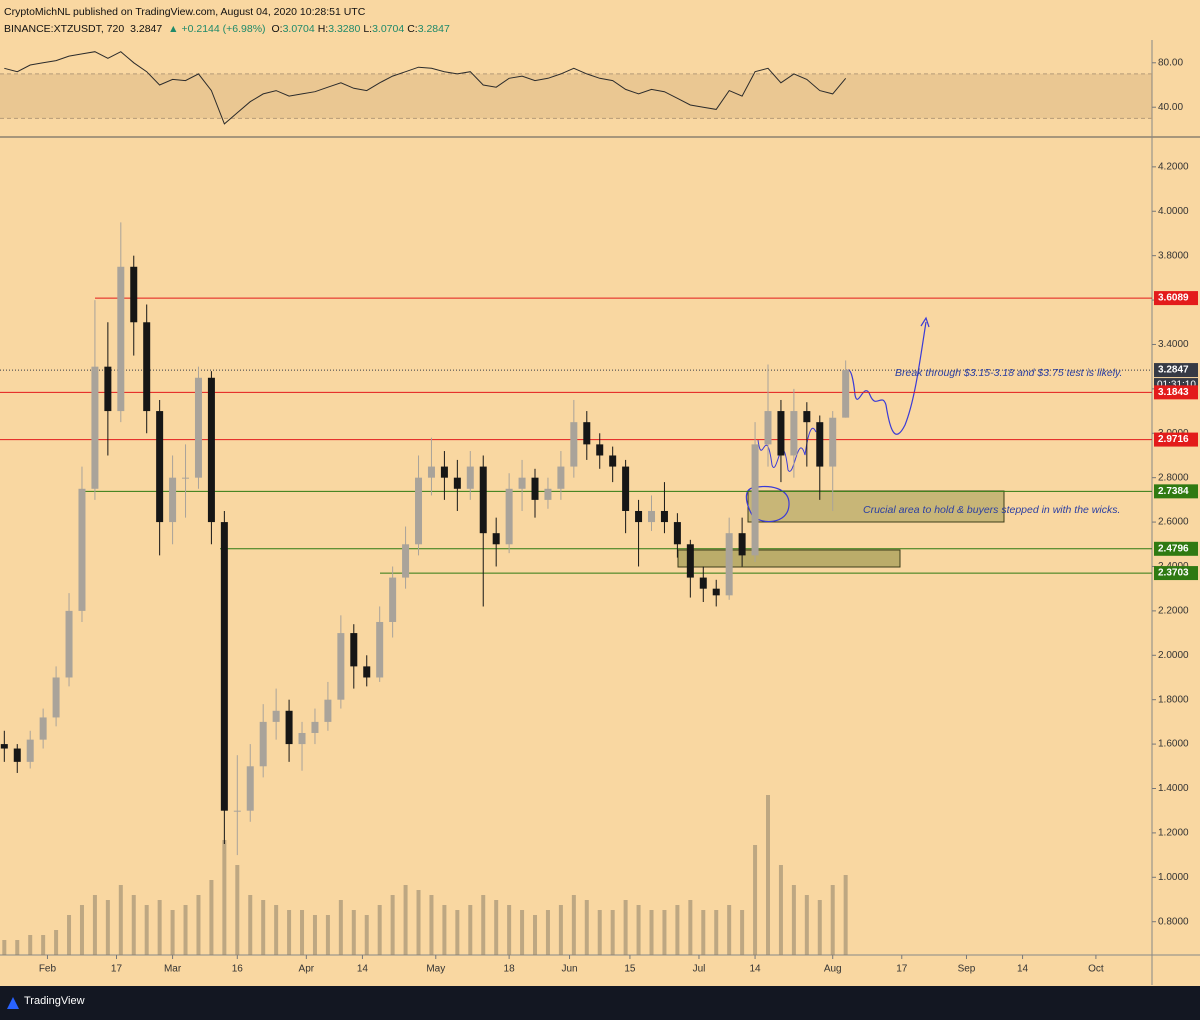  I want to click on logo, so click(13, 1003).